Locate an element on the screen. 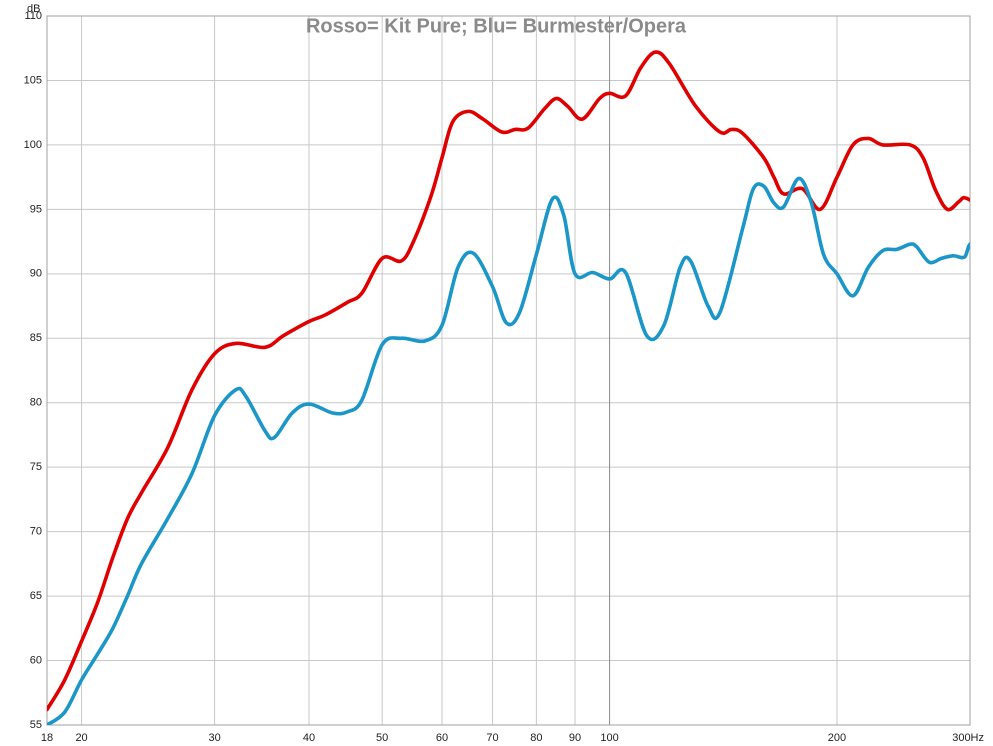 This screenshot has width=993, height=746. x-tick-label: 90 is located at coordinates (575, 738).